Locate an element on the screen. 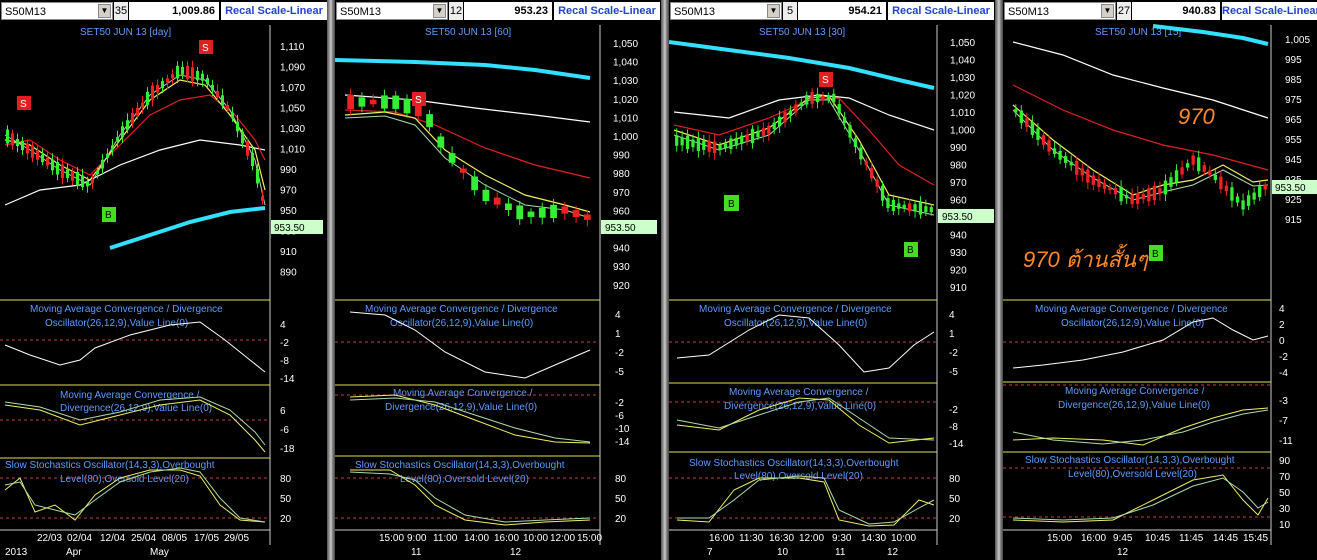  svg-text: -5 is located at coordinates (619, 372).